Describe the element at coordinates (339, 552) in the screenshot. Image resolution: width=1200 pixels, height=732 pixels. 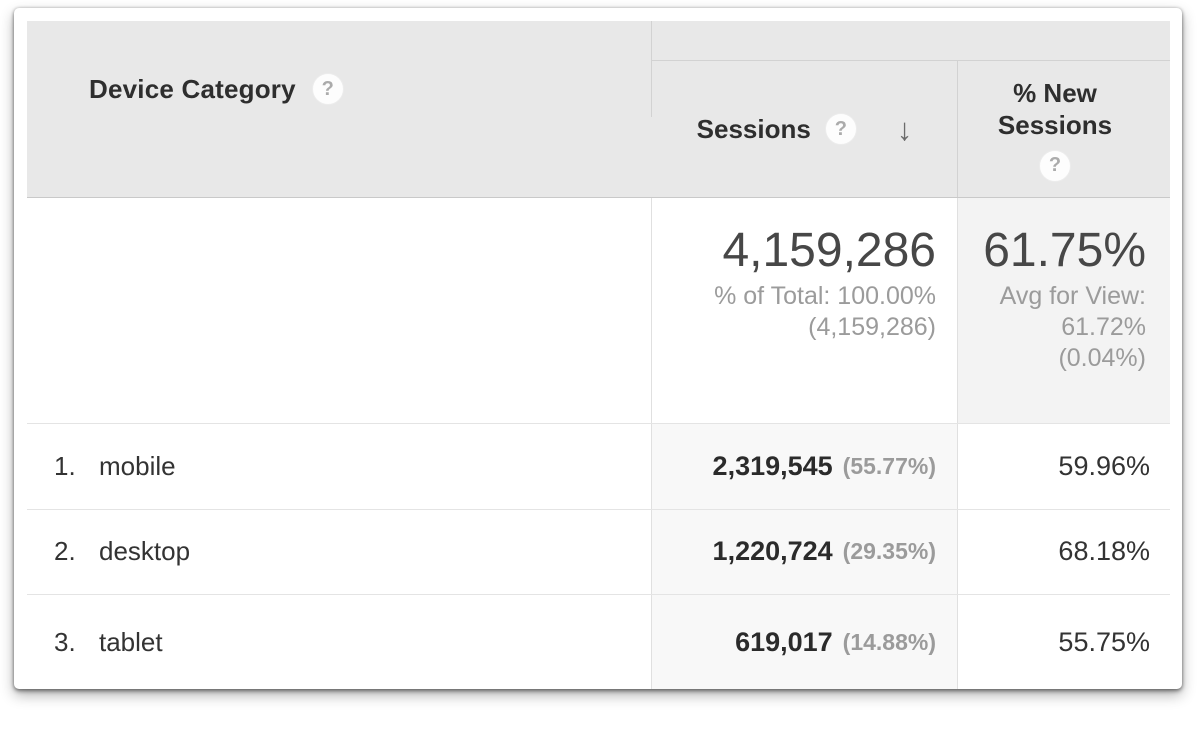
I see `dimension-cell: 2. desktop` at that location.